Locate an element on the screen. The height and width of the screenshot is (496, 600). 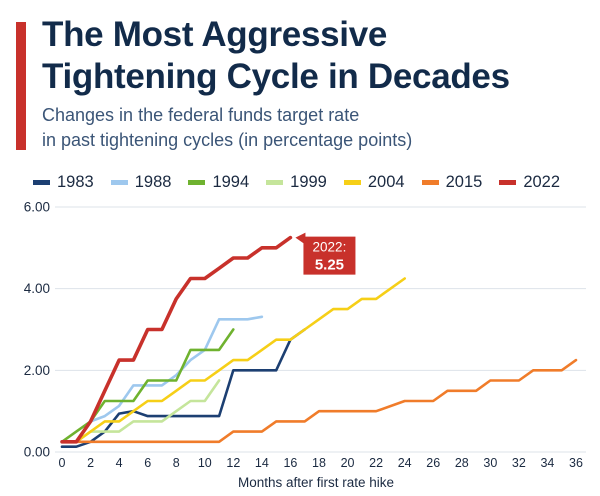
callout-box is located at coordinates (329, 255).